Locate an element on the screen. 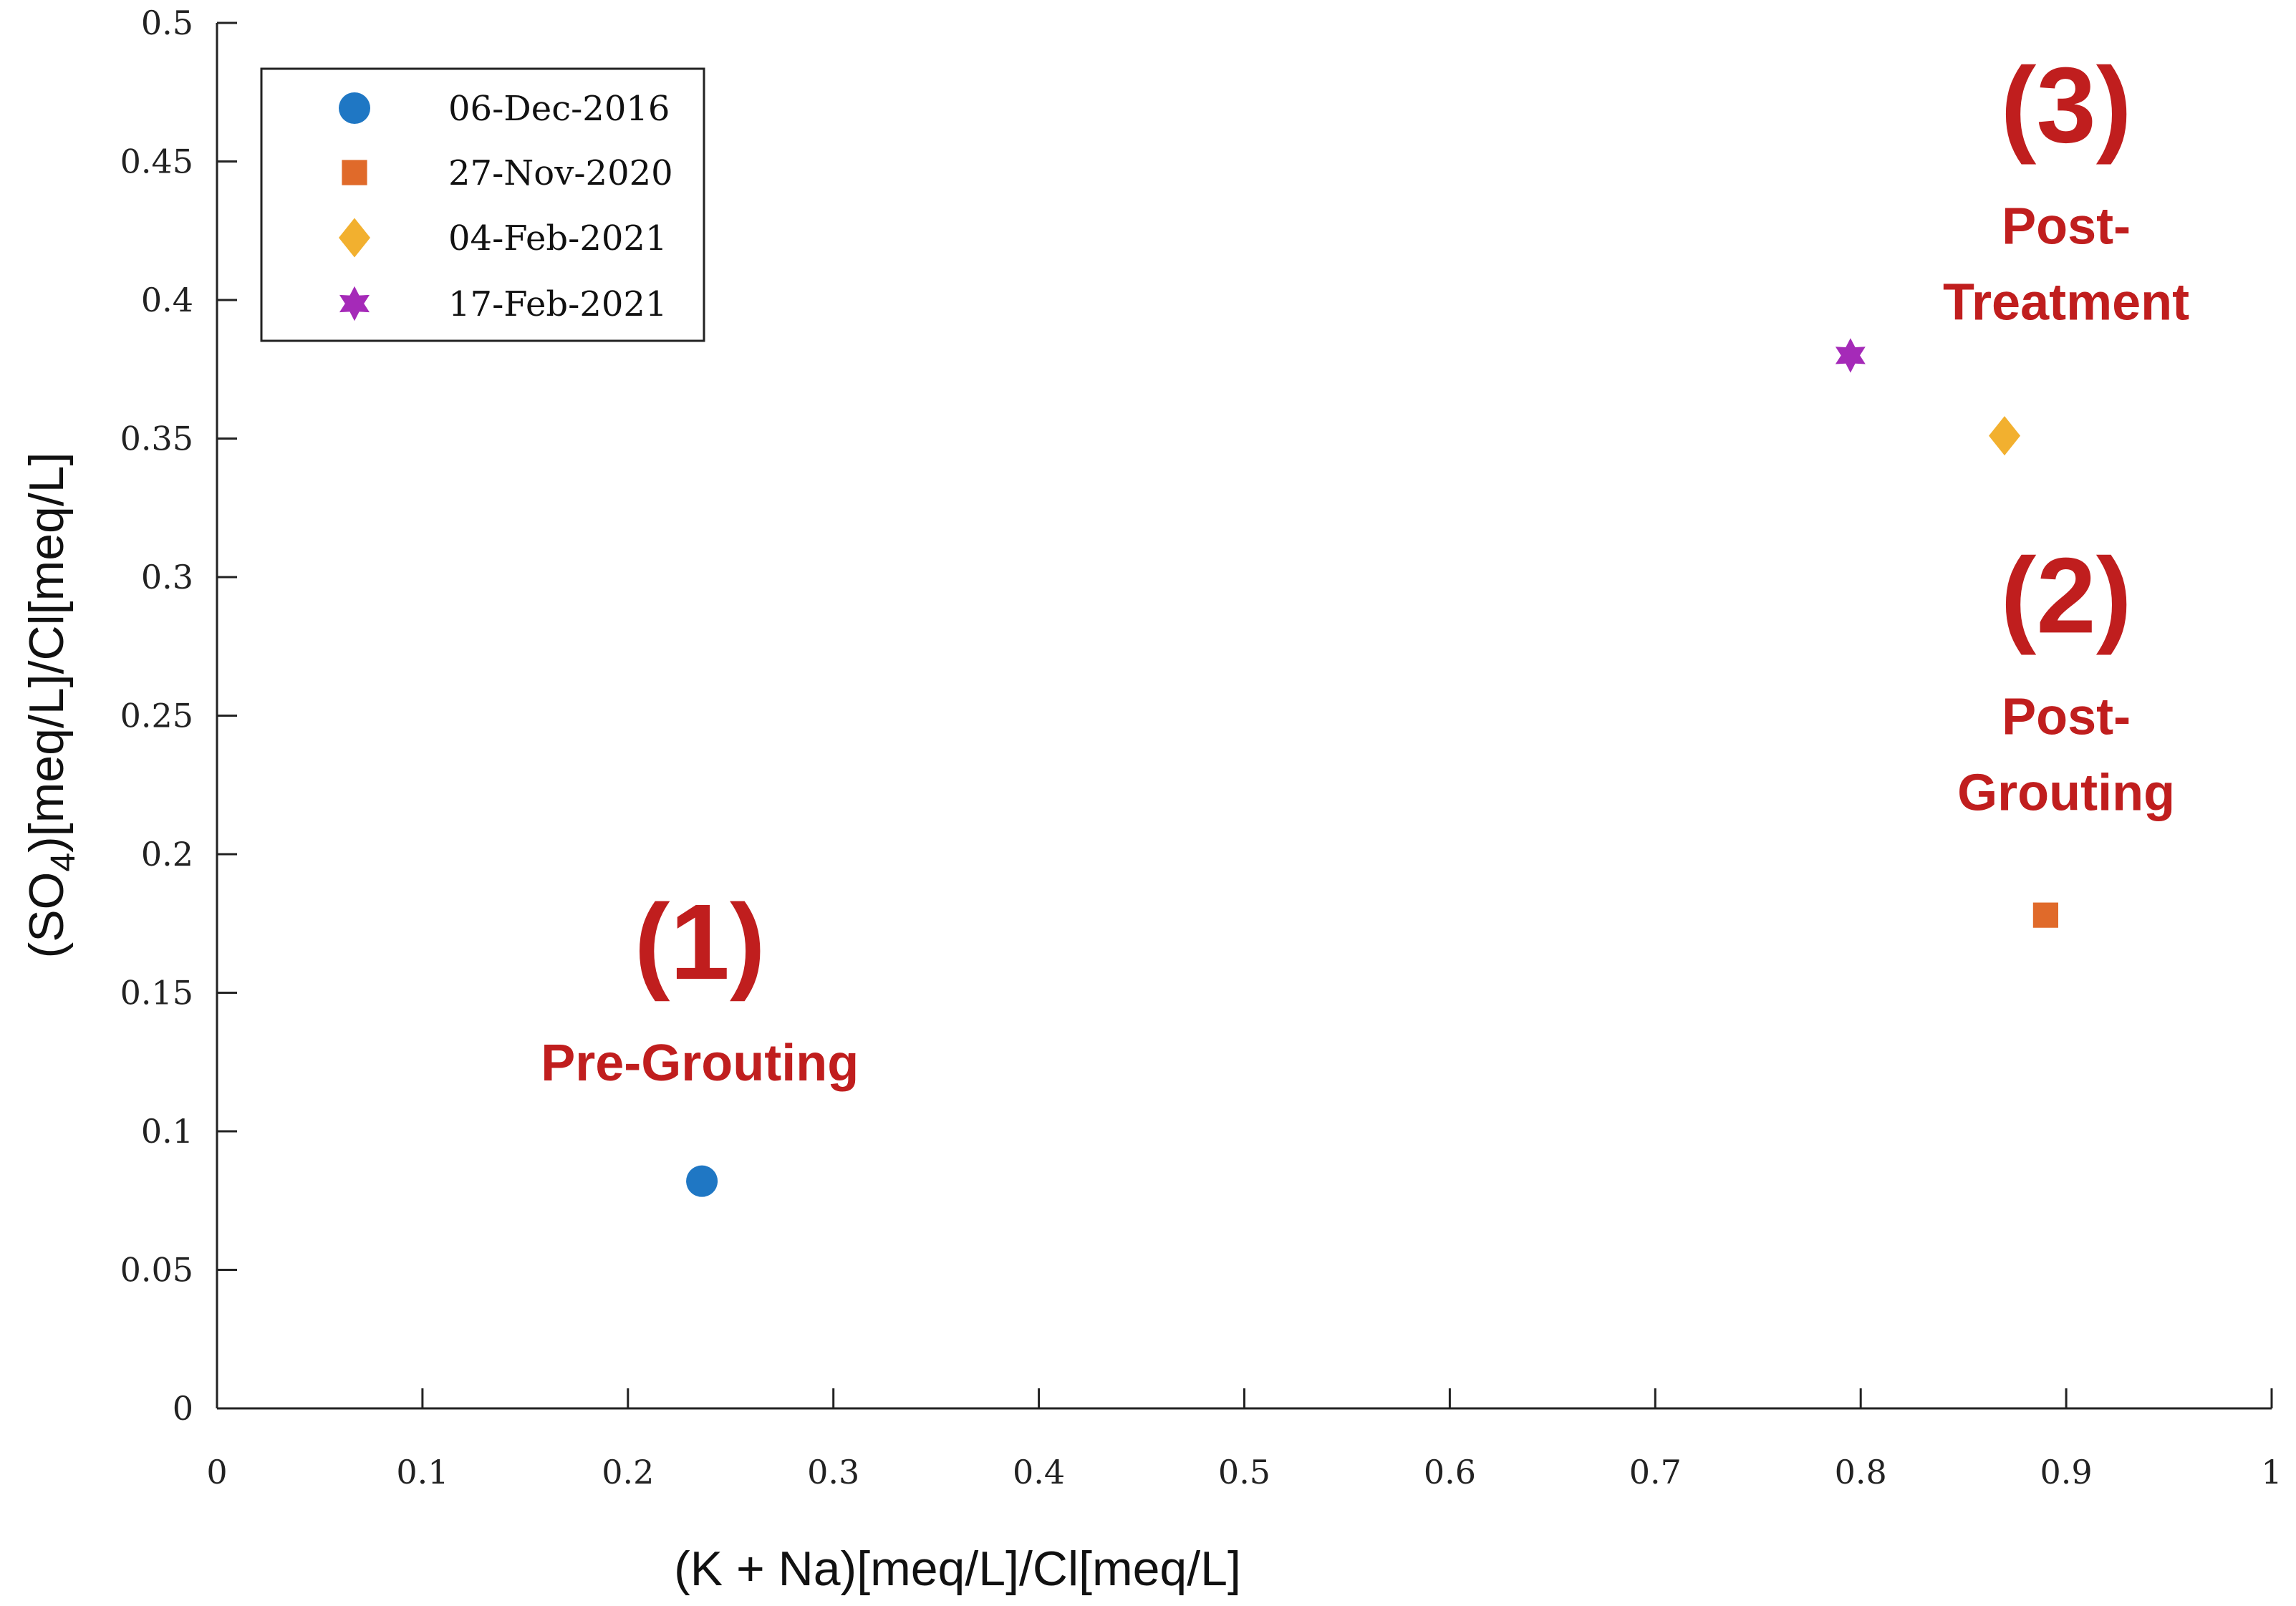  legend-marker-square is located at coordinates (354, 172).